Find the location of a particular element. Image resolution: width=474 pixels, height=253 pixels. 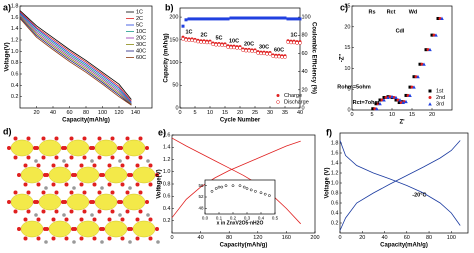

annotation: 20C is located at coordinates (249, 44).